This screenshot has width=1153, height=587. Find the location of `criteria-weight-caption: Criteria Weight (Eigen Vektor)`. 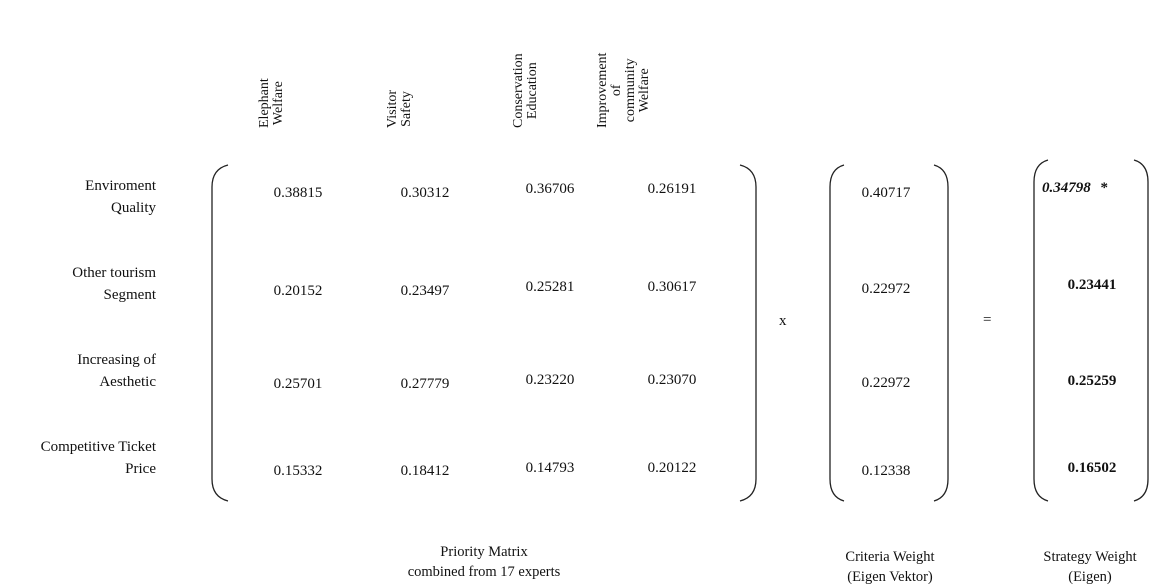

criteria-weight-caption: Criteria Weight (Eigen Vektor) is located at coordinates (890, 567).